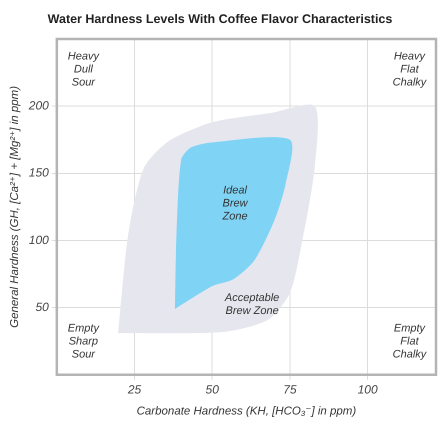 The height and width of the screenshot is (424, 446). I want to click on chart-title: Water Hardness Levels With Coffee Flavor Characteristics, so click(220, 19).